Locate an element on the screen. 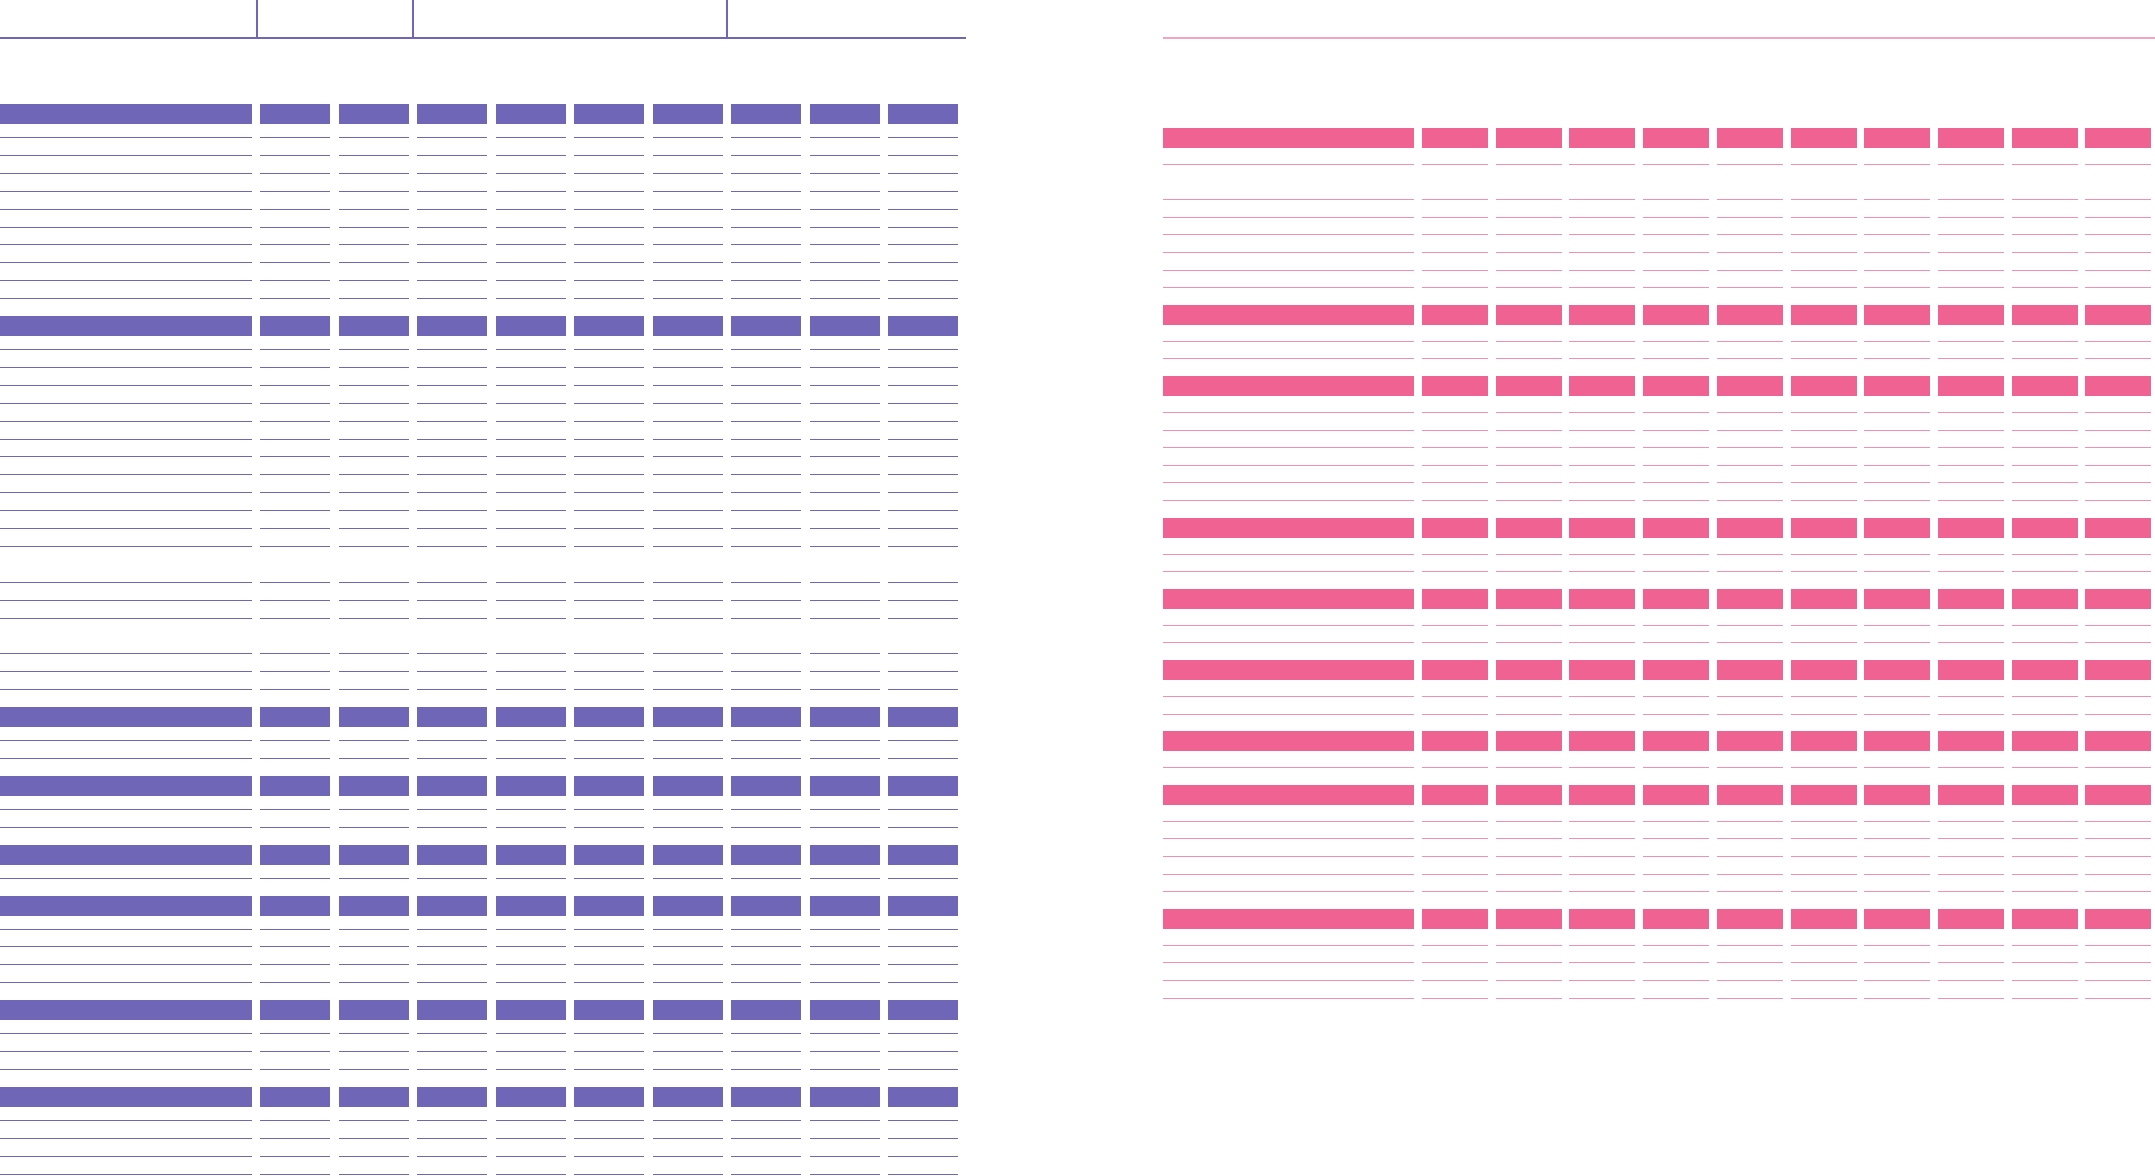 The image size is (2155, 1176). header-separator is located at coordinates (257, 19).